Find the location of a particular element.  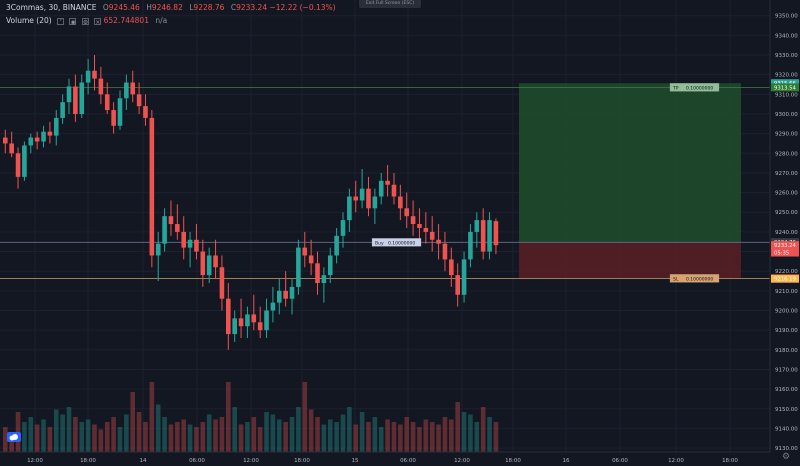

gear-icon: ⚙ is located at coordinates (786, 457).